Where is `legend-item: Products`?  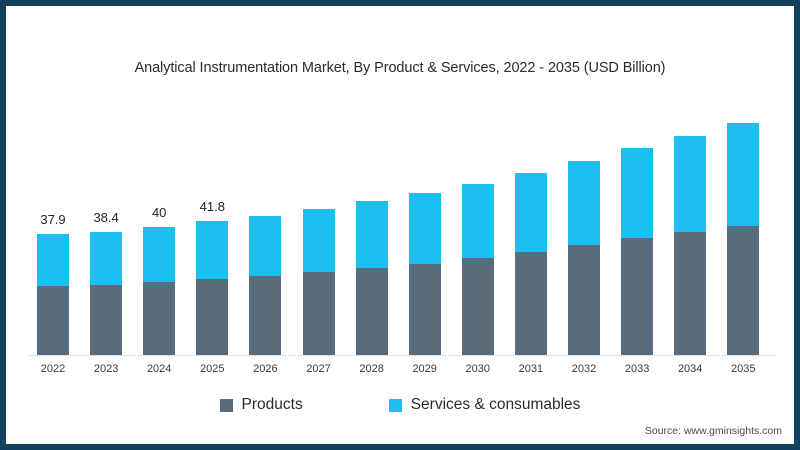
legend-item: Products is located at coordinates (261, 405).